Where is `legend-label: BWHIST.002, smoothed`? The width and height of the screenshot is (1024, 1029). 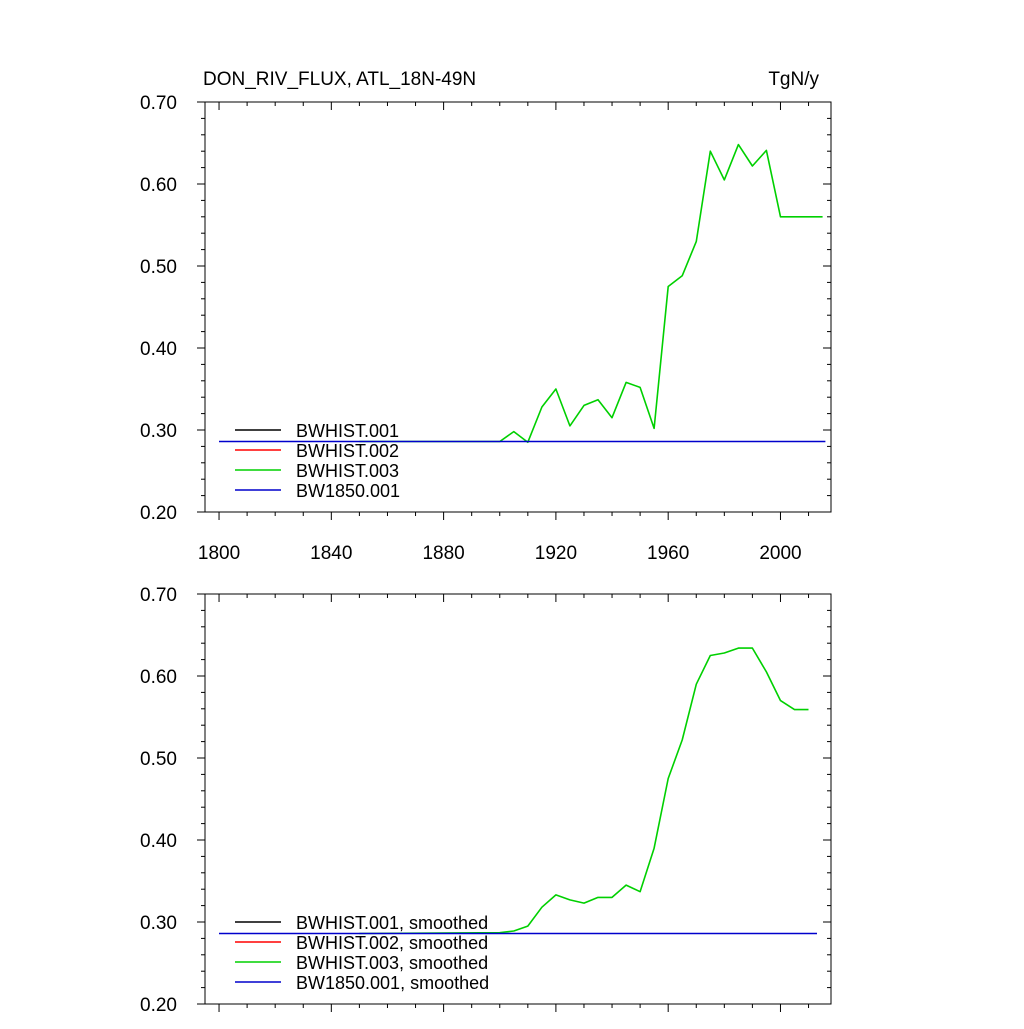 legend-label: BWHIST.002, smoothed is located at coordinates (392, 943).